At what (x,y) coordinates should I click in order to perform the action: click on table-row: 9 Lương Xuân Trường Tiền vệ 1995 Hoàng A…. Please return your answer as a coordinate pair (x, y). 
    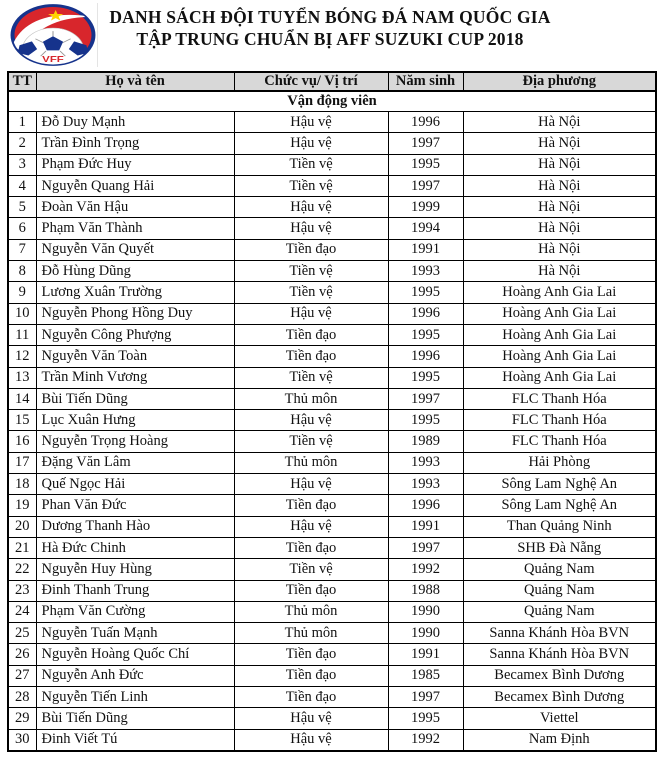
    Looking at the image, I should click on (332, 292).